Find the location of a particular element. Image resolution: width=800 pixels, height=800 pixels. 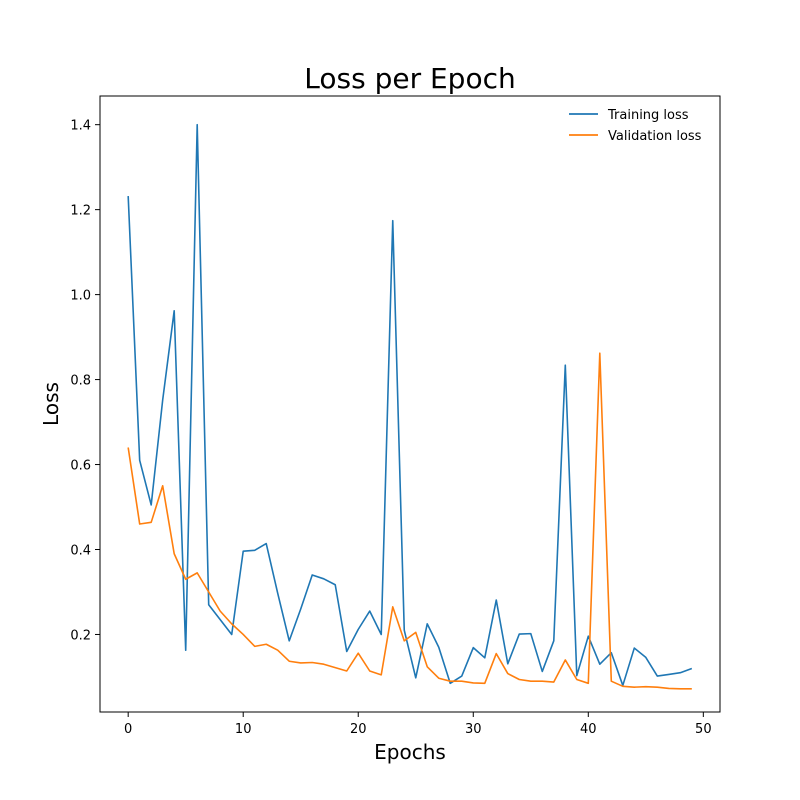

x-tick-label: 50 is located at coordinates (703, 729).